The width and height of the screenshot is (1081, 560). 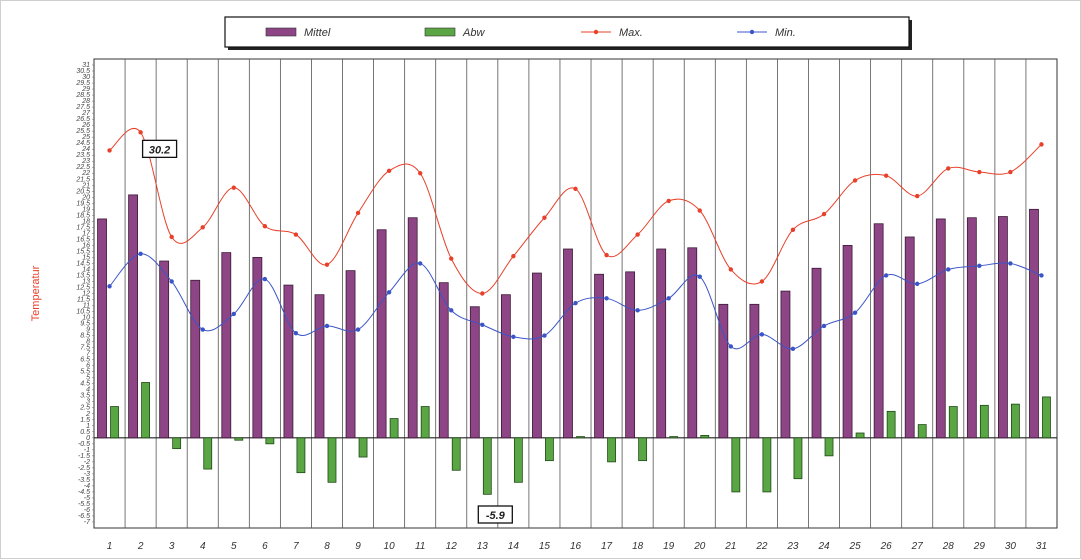 What do you see at coordinates (82, 119) in the screenshot?
I see `y-tick-label: 26.5` at bounding box center [82, 119].